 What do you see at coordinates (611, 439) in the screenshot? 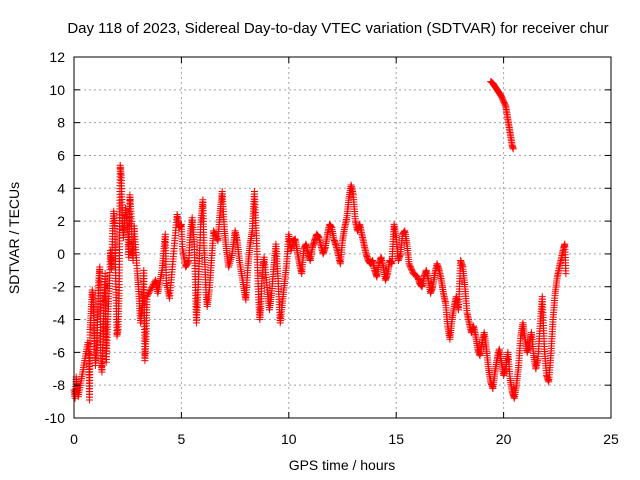
I see `x-tick-label: 25` at bounding box center [611, 439].